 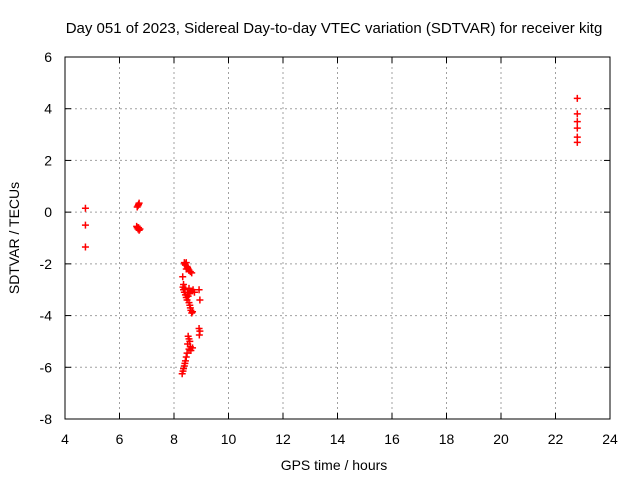 What do you see at coordinates (610, 439) in the screenshot?
I see `x-tick-label: 24` at bounding box center [610, 439].